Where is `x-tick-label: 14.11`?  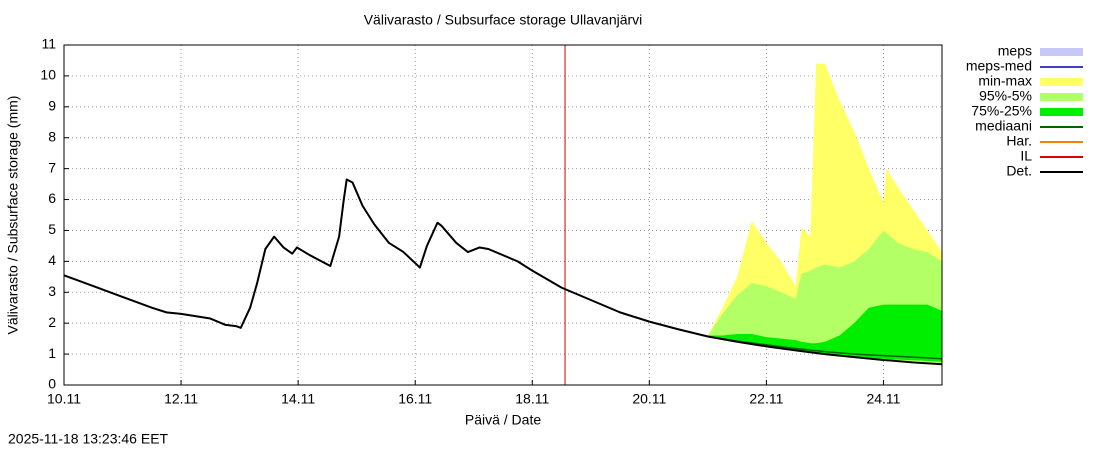 x-tick-label: 14.11 is located at coordinates (298, 399).